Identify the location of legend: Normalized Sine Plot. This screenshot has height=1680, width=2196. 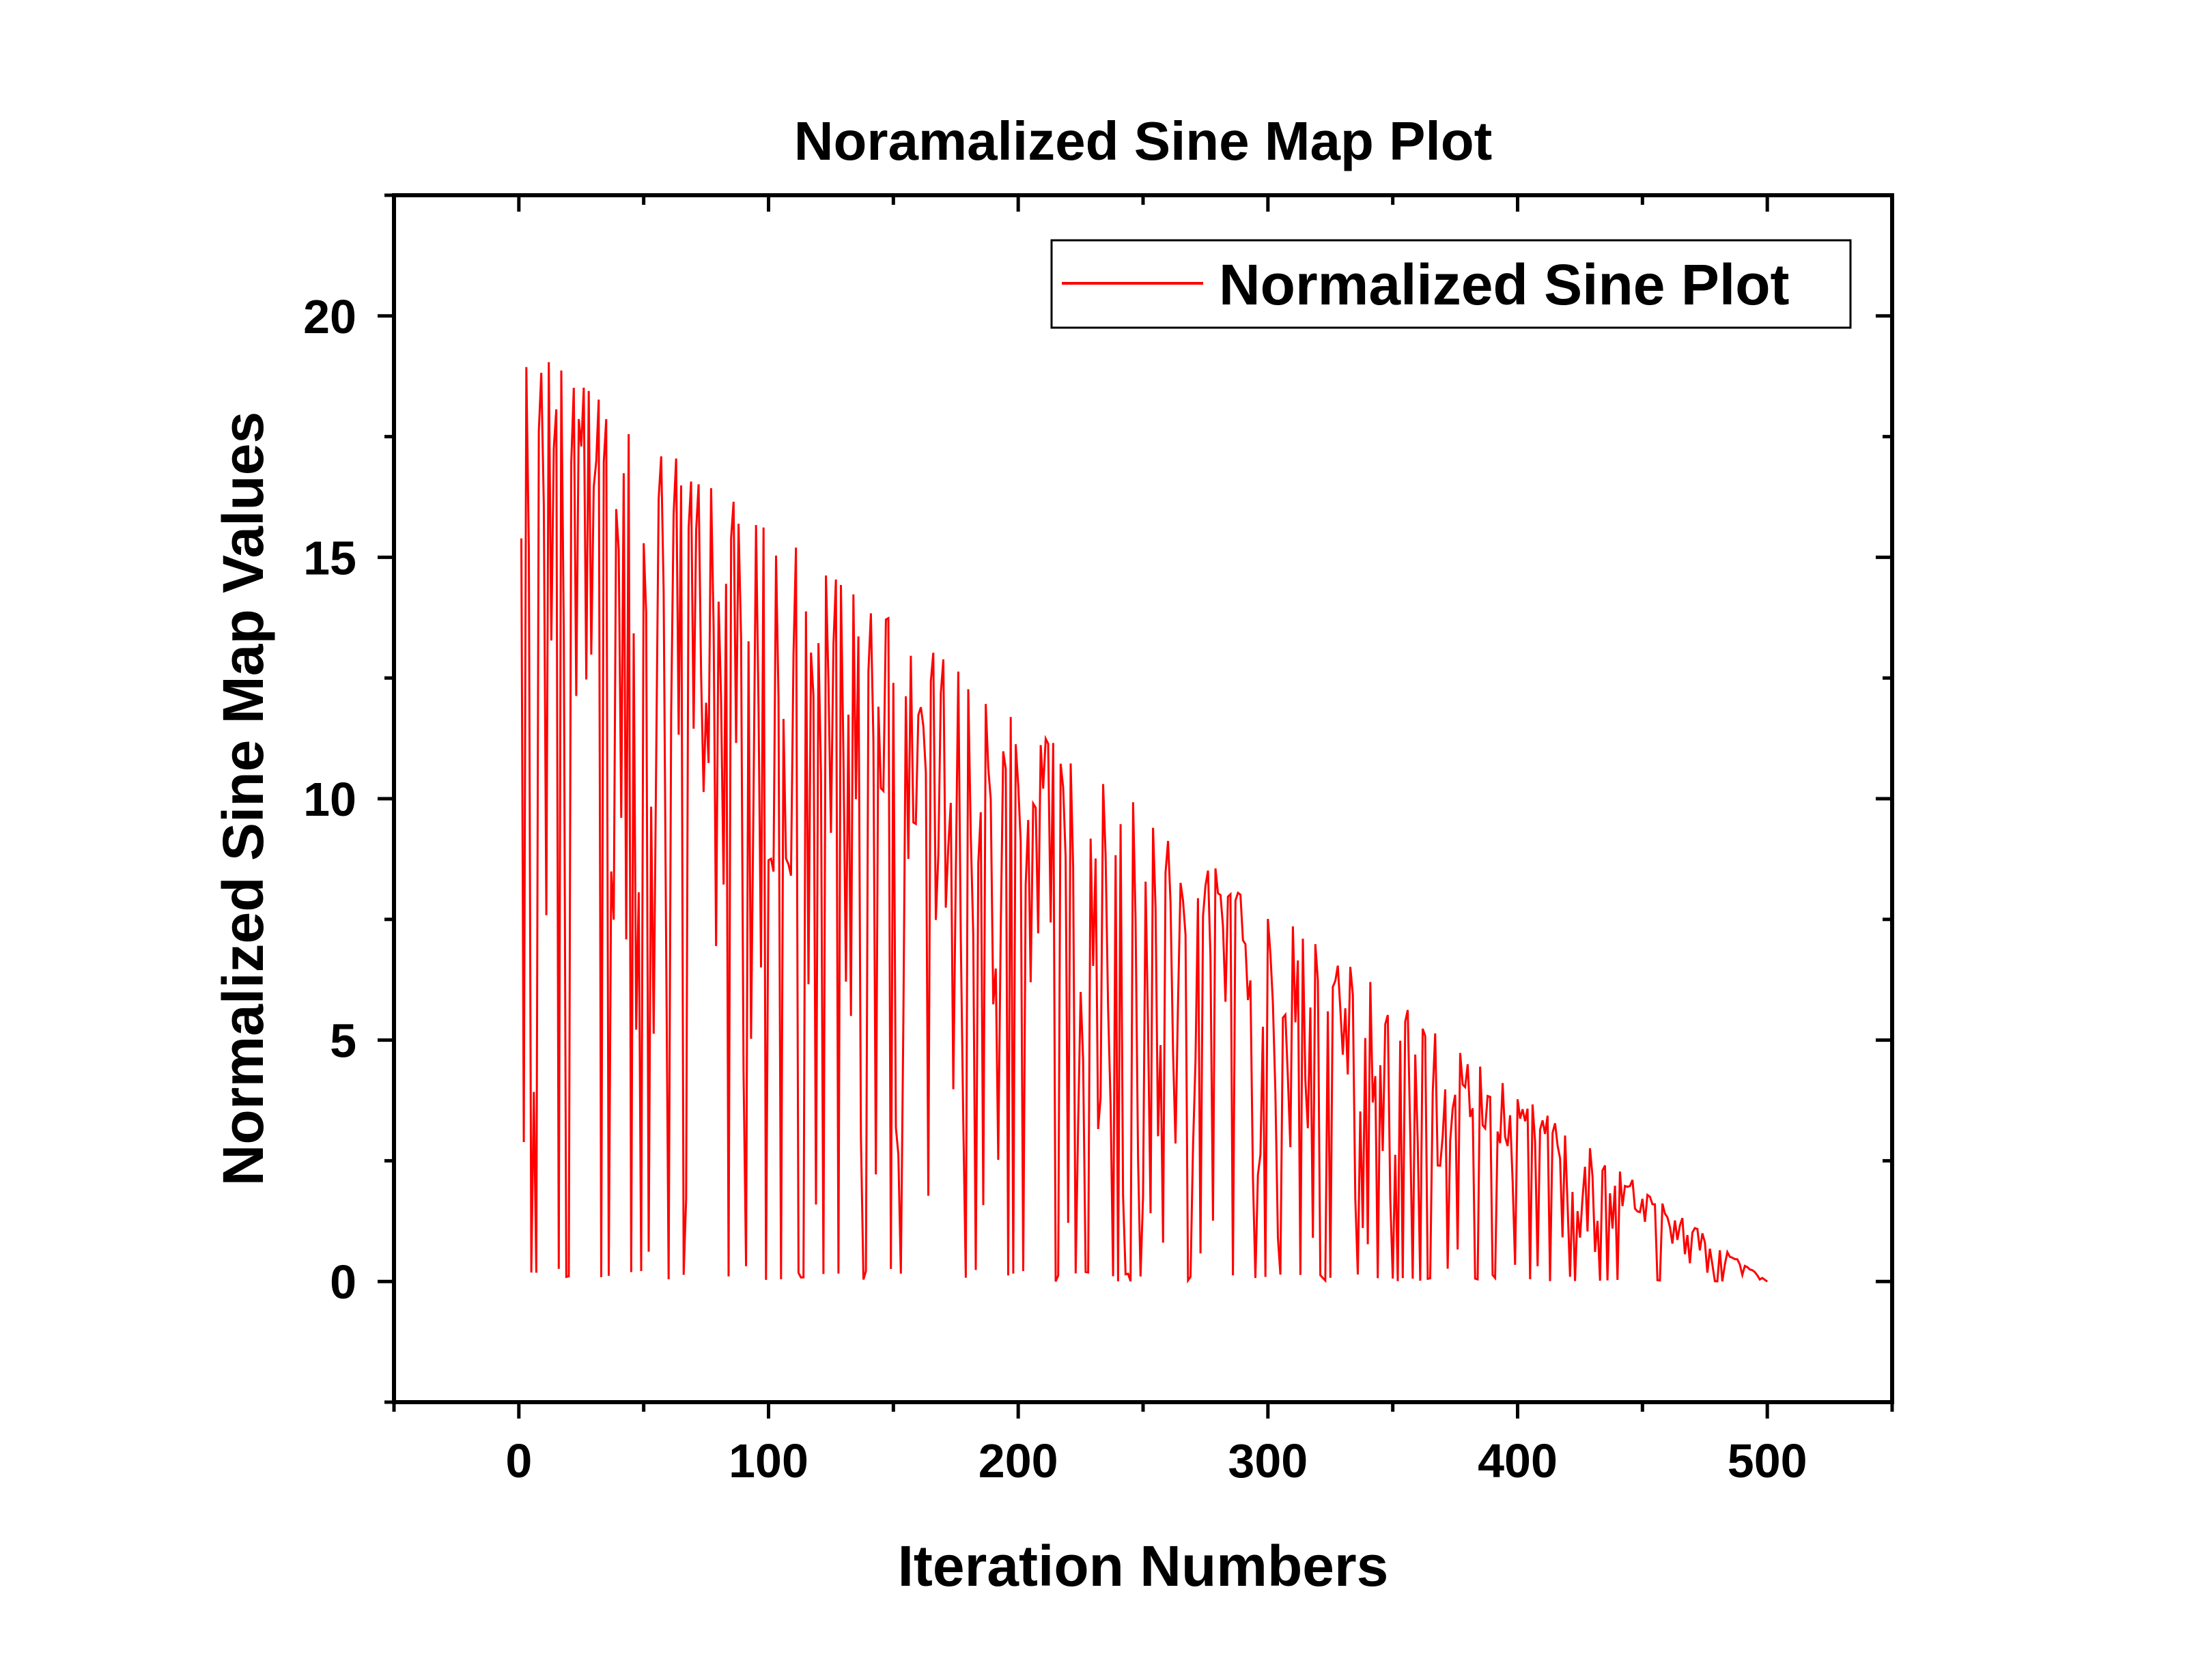
(1451, 284).